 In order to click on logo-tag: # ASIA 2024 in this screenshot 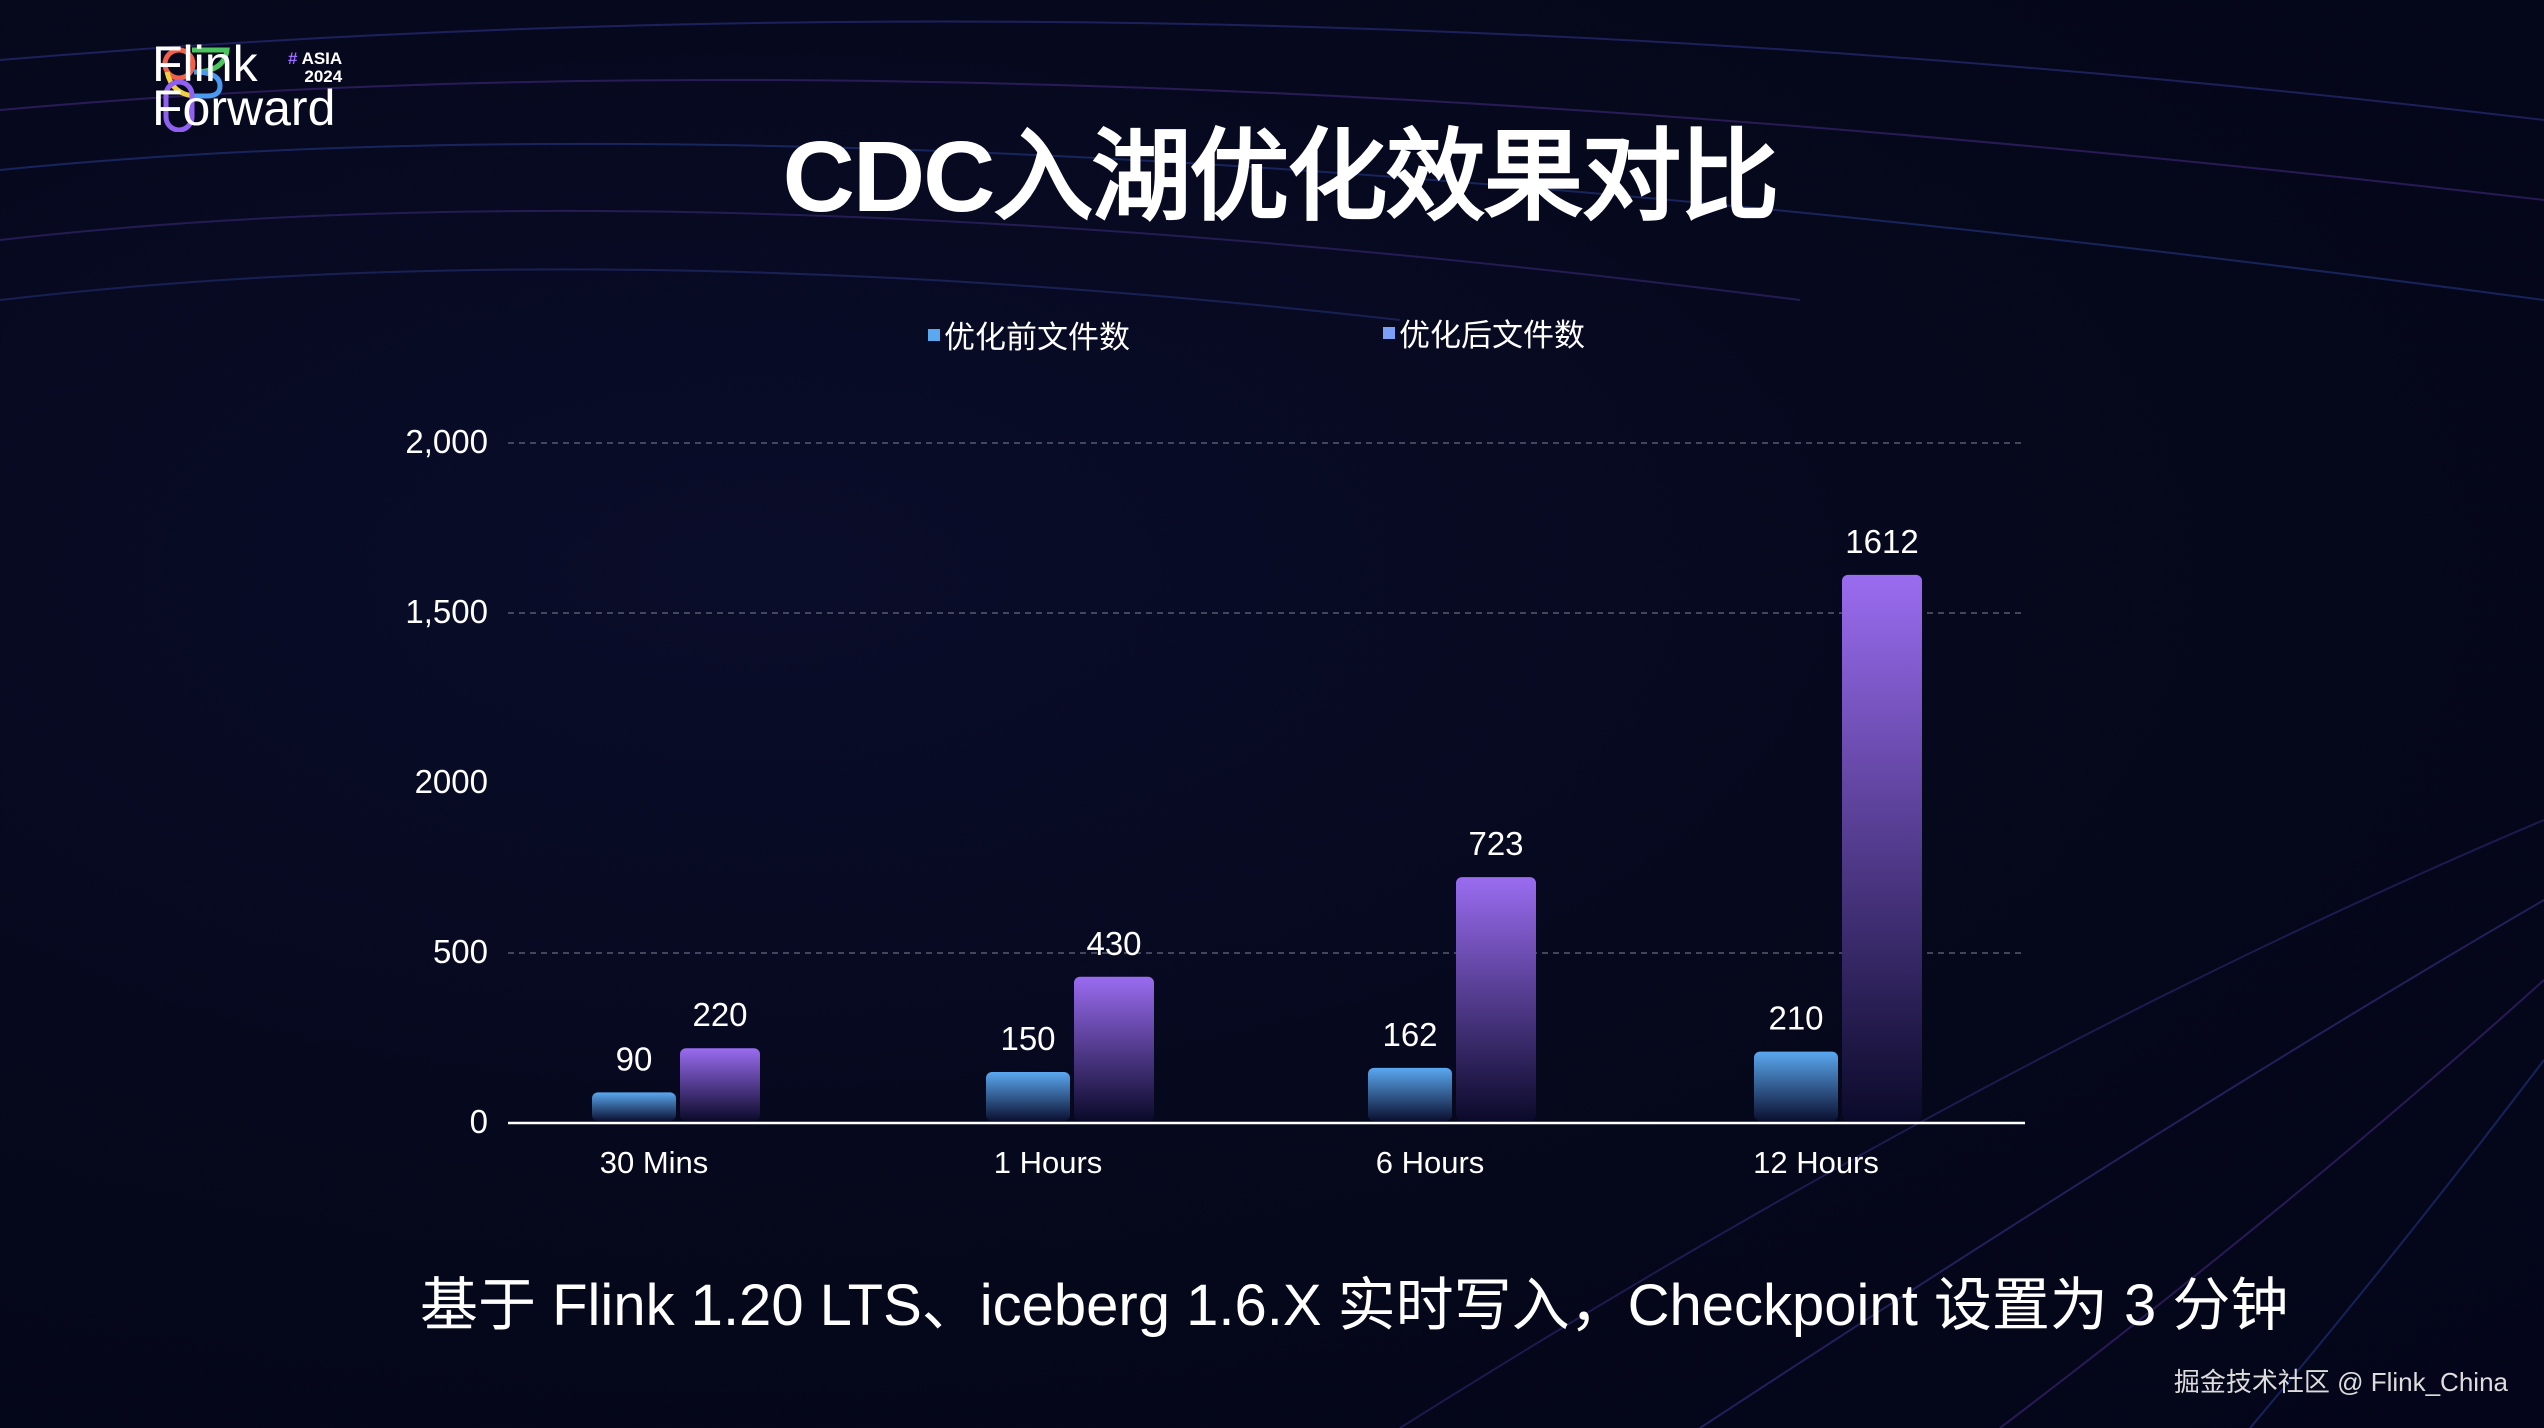, I will do `click(315, 68)`.